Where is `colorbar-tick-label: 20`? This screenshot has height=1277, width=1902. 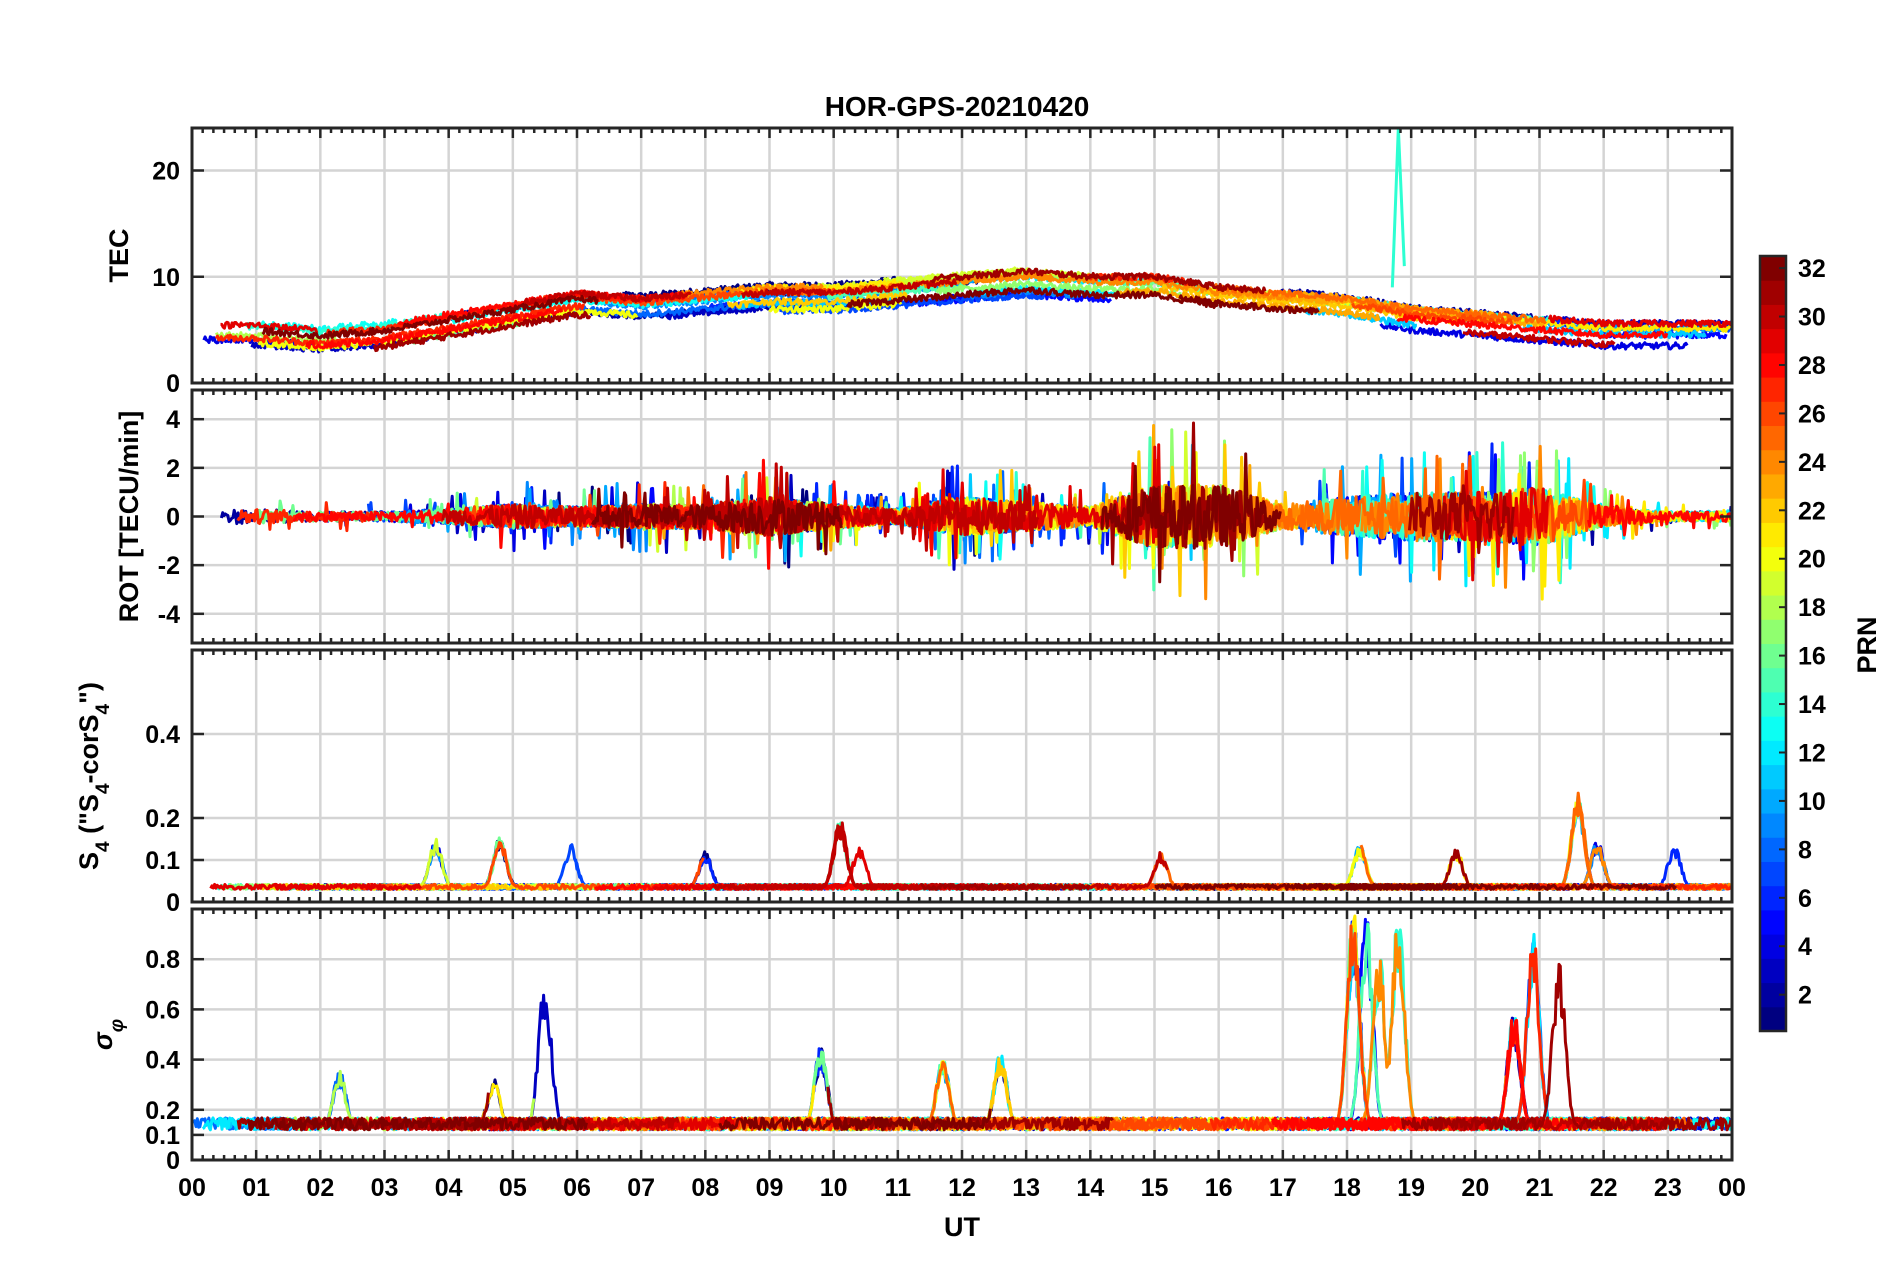
colorbar-tick-label: 20 is located at coordinates (1812, 560).